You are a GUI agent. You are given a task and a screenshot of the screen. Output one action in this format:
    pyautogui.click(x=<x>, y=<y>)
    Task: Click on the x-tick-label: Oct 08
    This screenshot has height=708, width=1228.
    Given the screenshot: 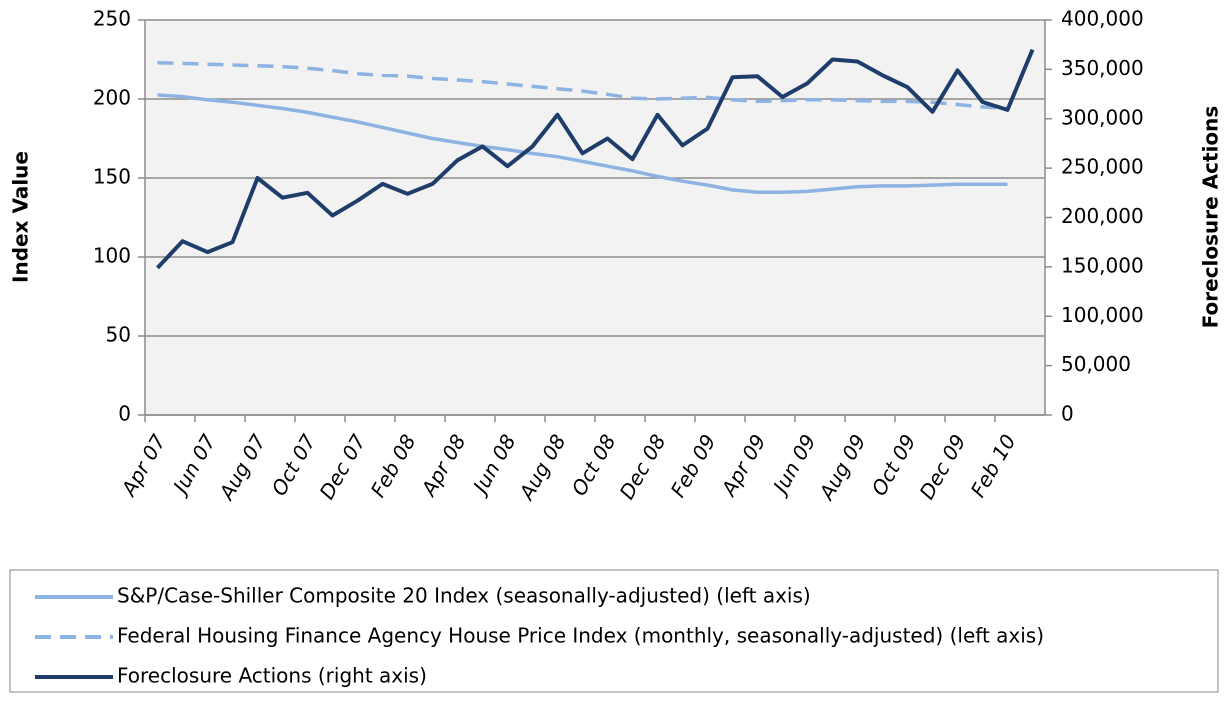 What is the action you would take?
    pyautogui.click(x=594, y=464)
    